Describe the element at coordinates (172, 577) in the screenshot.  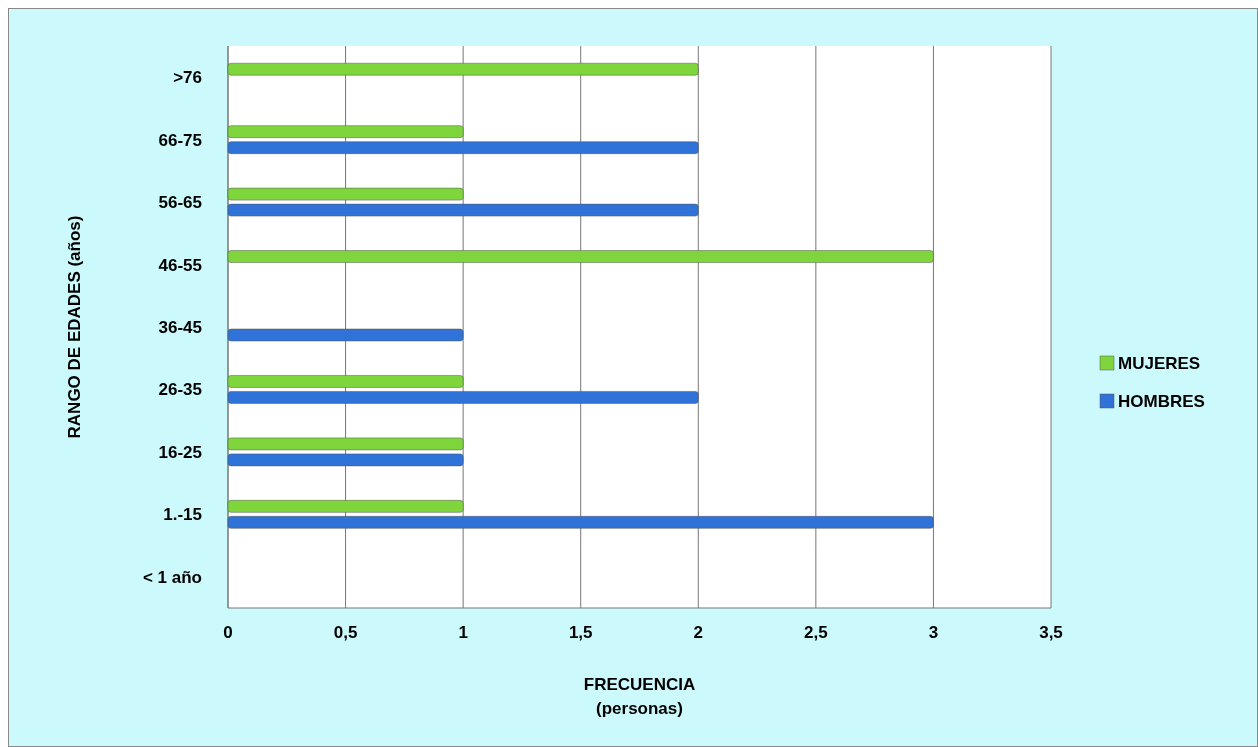
I see `y-tick-label: < 1 año` at that location.